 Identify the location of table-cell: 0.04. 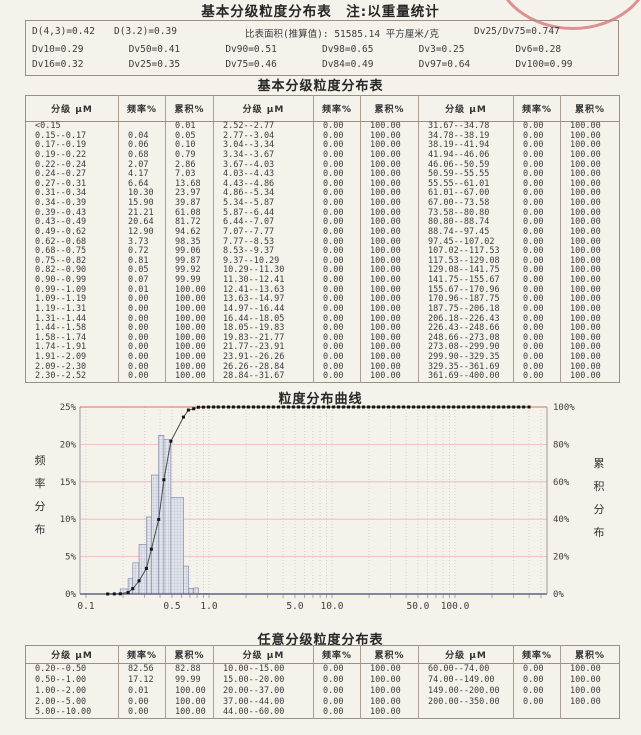
(142, 136).